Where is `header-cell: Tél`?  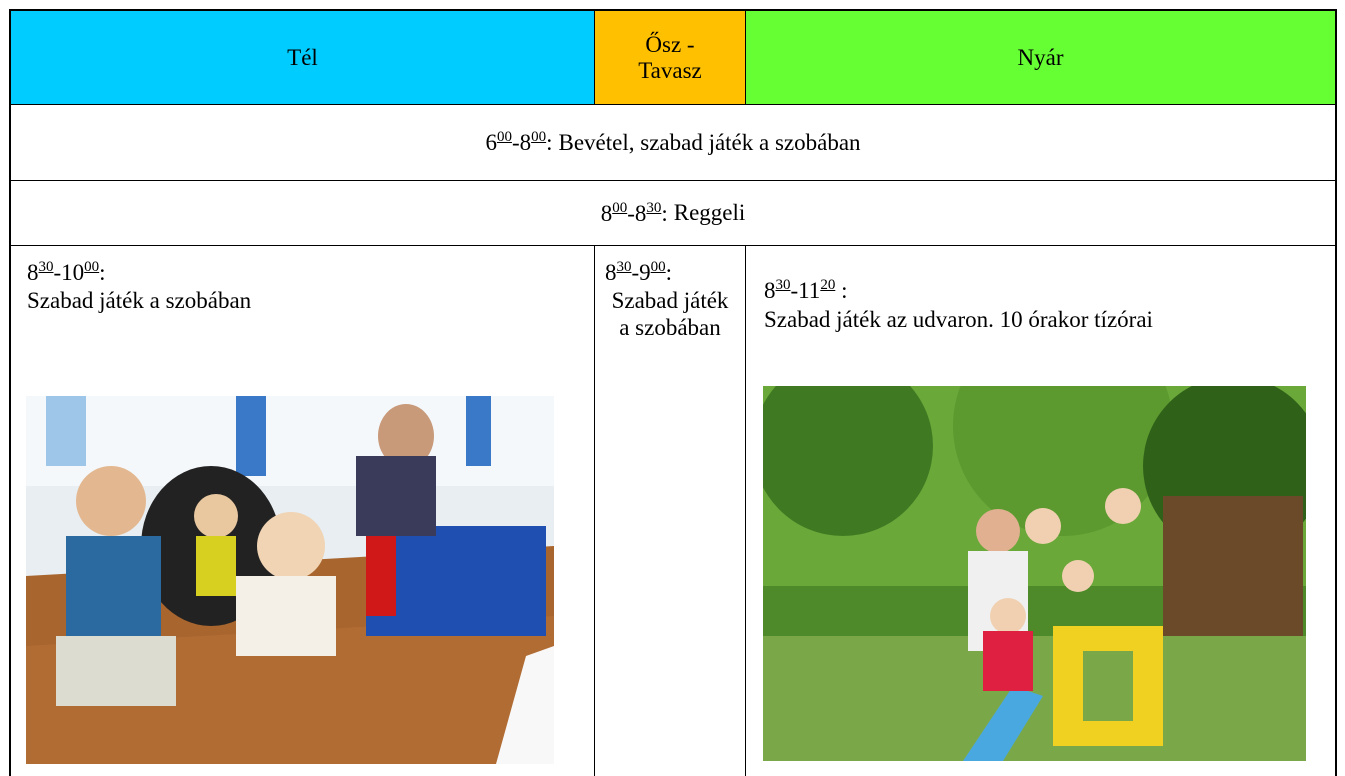 header-cell: Tél is located at coordinates (302, 57).